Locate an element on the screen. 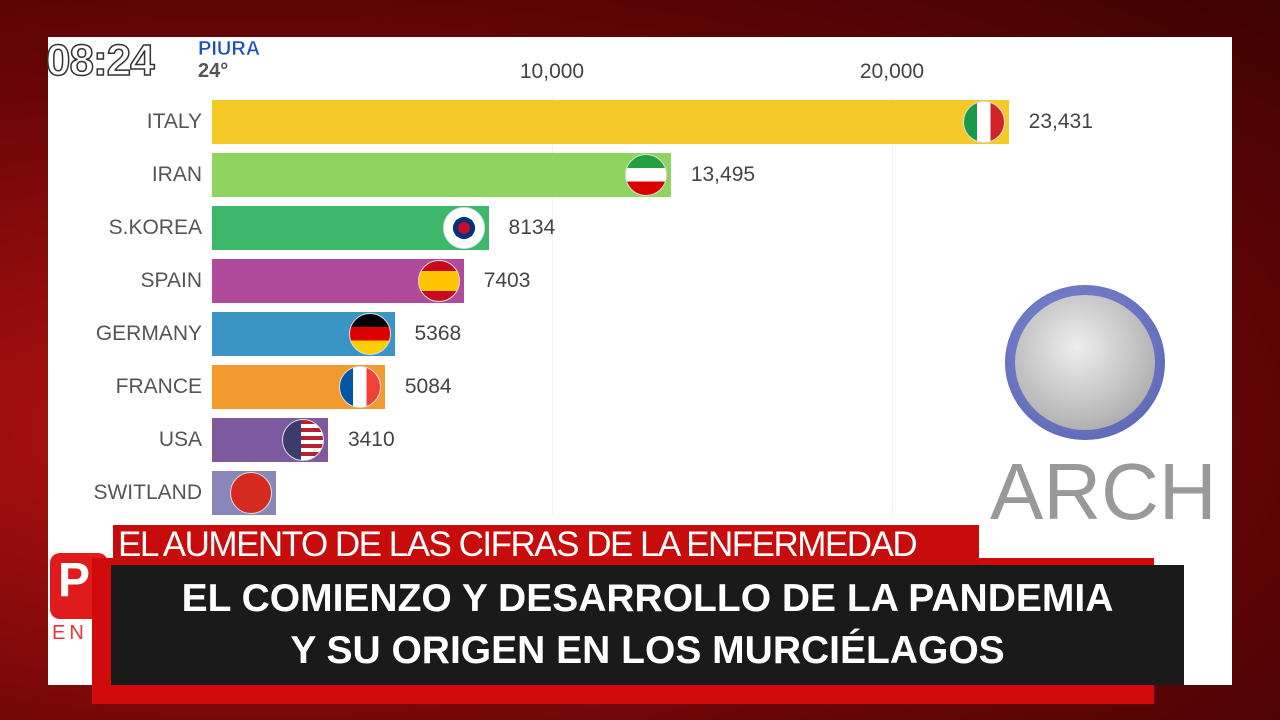 Image resolution: width=1280 pixels, height=720 pixels. category-label: USA is located at coordinates (180, 439).